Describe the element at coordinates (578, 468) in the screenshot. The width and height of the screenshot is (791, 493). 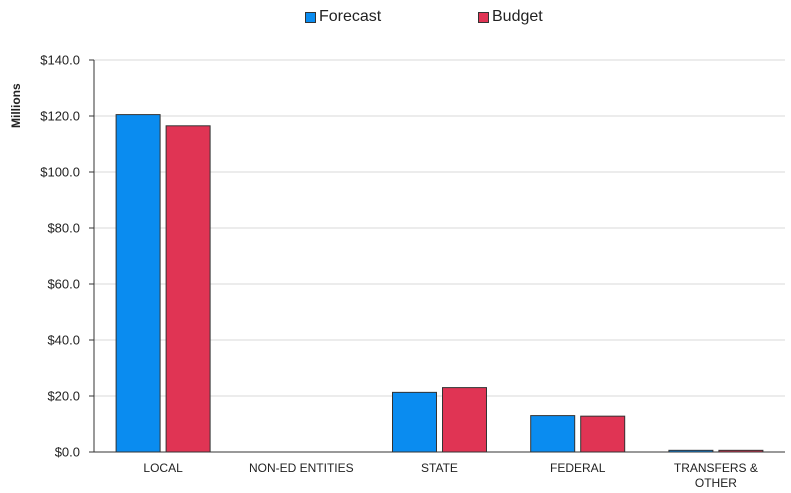
I see `x-tick-label: FEDERAL` at that location.